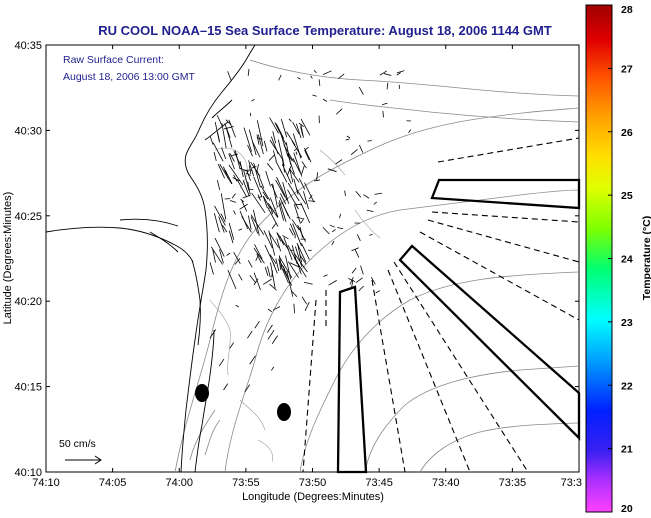 The height and width of the screenshot is (518, 651). I want to click on colorbar-tick-label: 21, so click(627, 450).